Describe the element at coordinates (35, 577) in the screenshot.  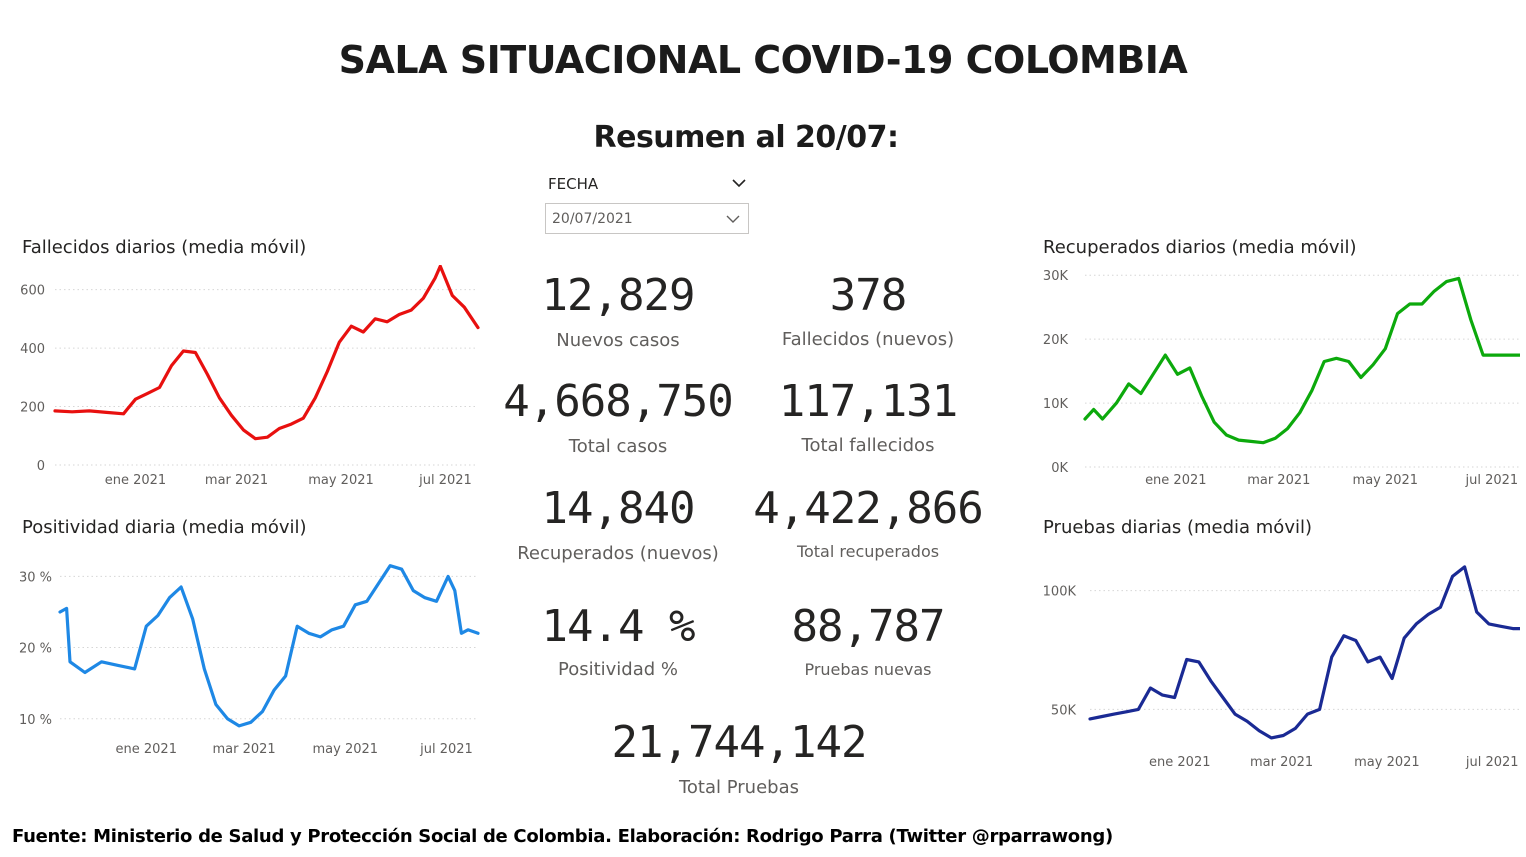
I see `y-tick-label: 30 %` at that location.